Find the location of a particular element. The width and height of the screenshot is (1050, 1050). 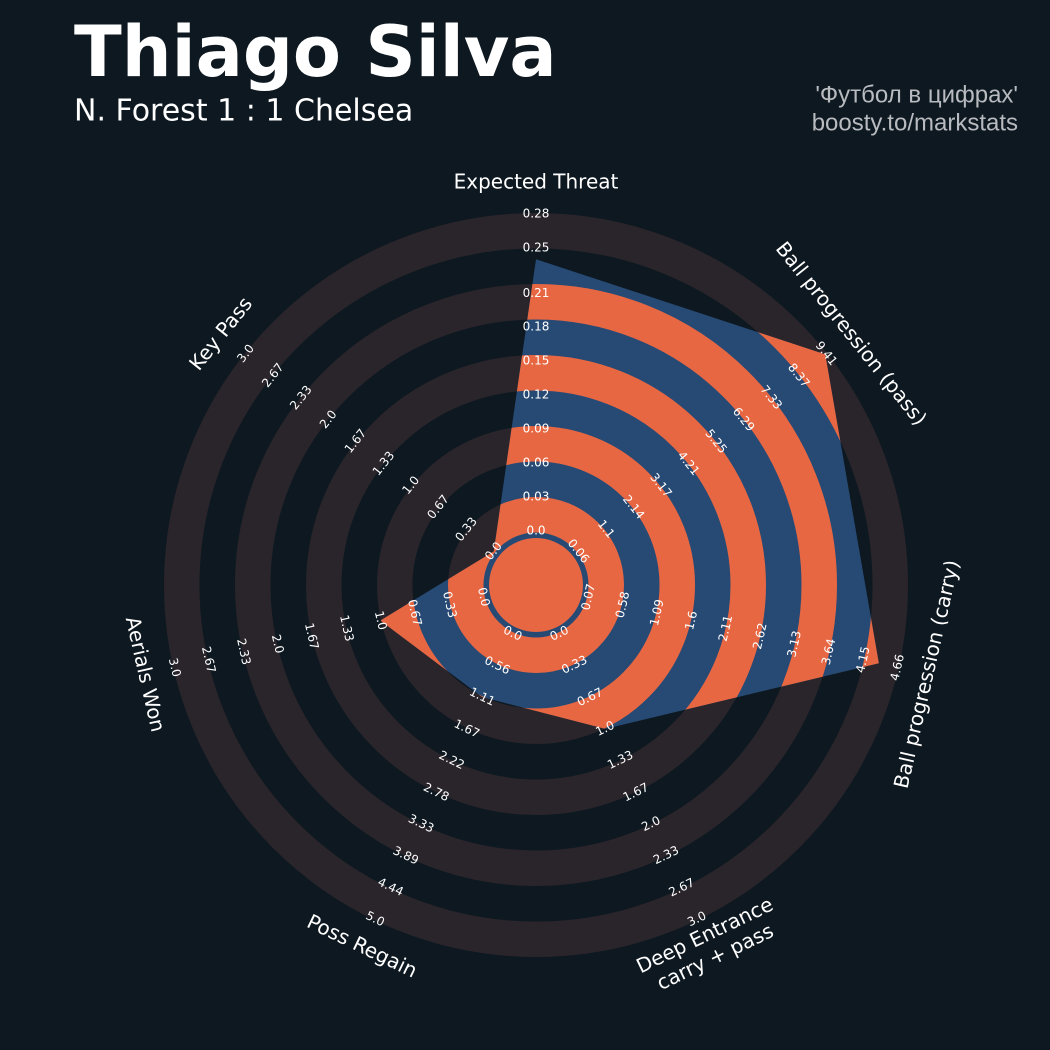

tick-label: 0.21 is located at coordinates (536, 293).